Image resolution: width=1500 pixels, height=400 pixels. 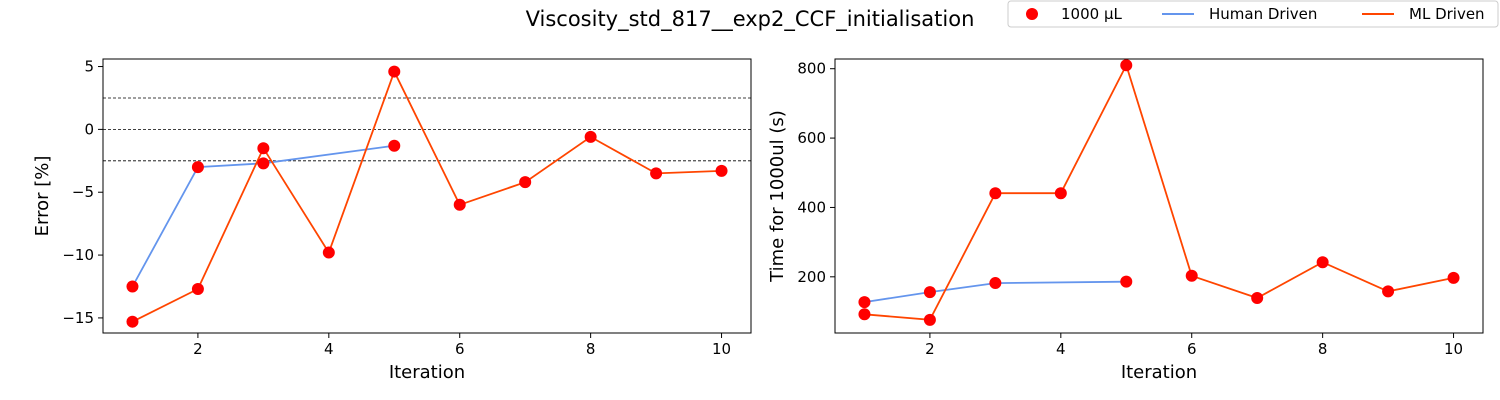 What do you see at coordinates (89, 129) in the screenshot?
I see `y-tick-label: 0` at bounding box center [89, 129].